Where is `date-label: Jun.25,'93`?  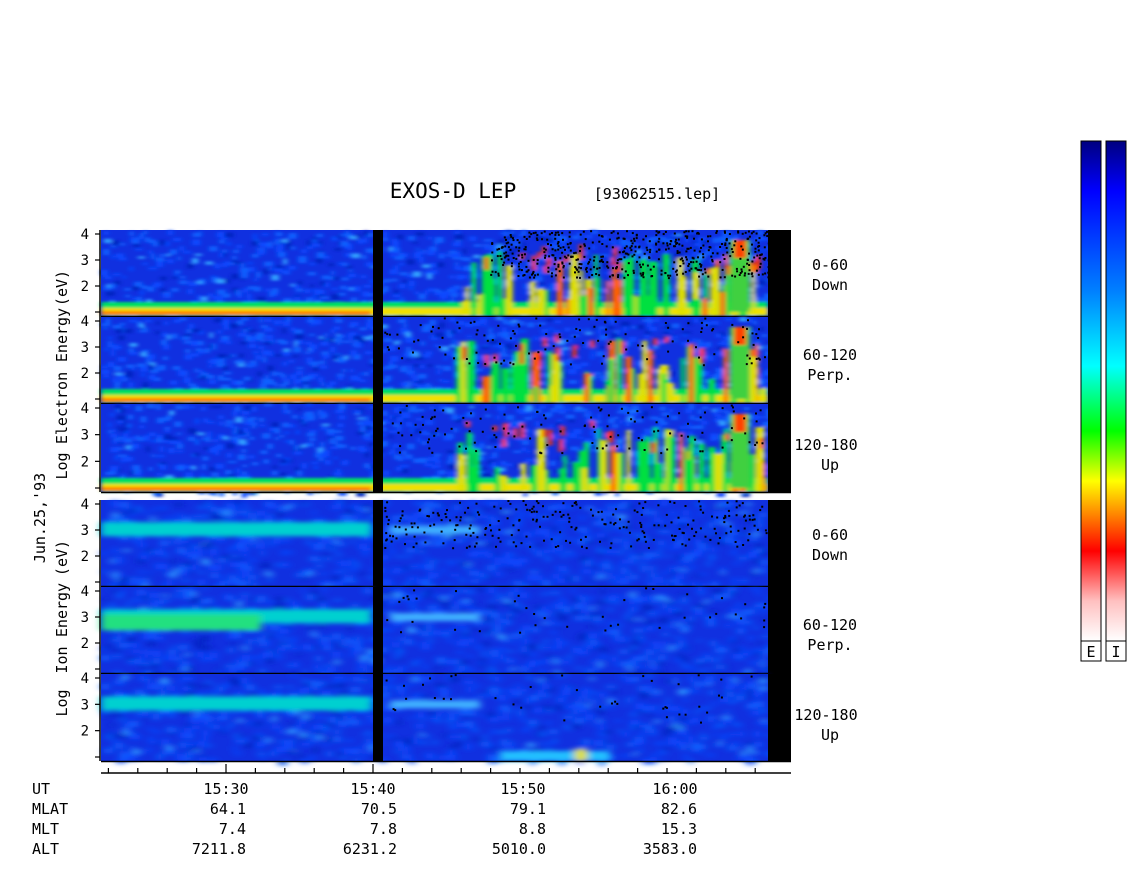
date-label: Jun.25,'93 is located at coordinates (40, 518).